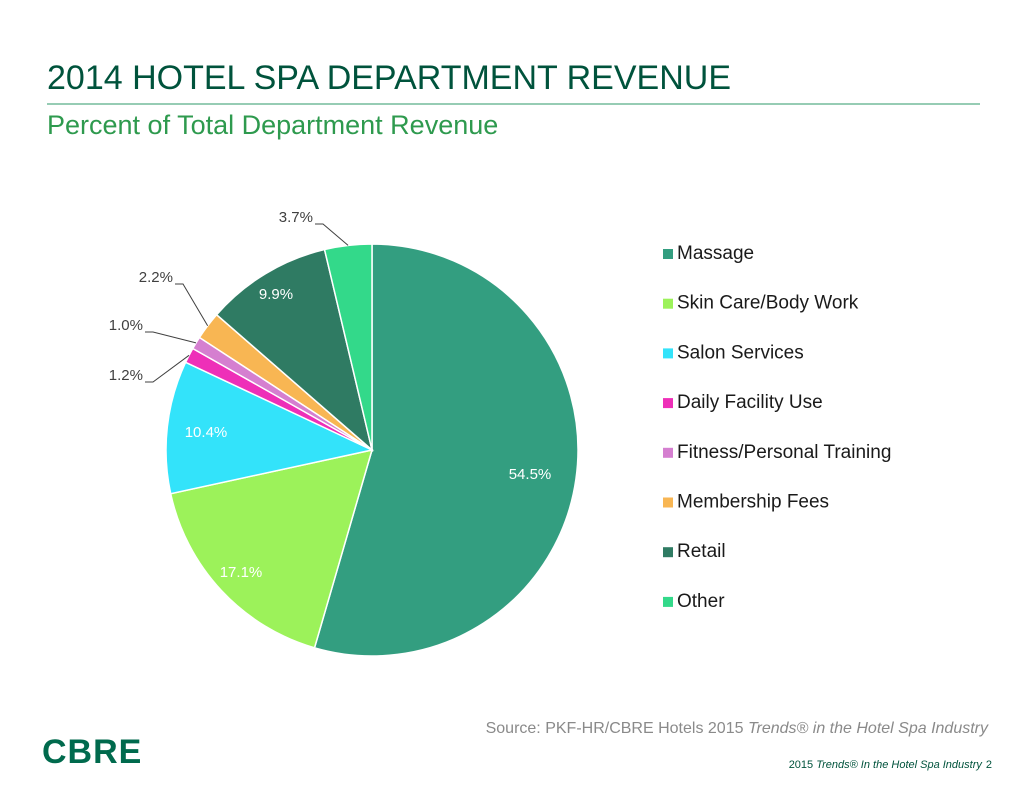 The image size is (1024, 797). Describe the element at coordinates (389, 78) in the screenshot. I see `slide-title: 2014 HOTEL SPA DEPARTMENT REVENUE` at that location.